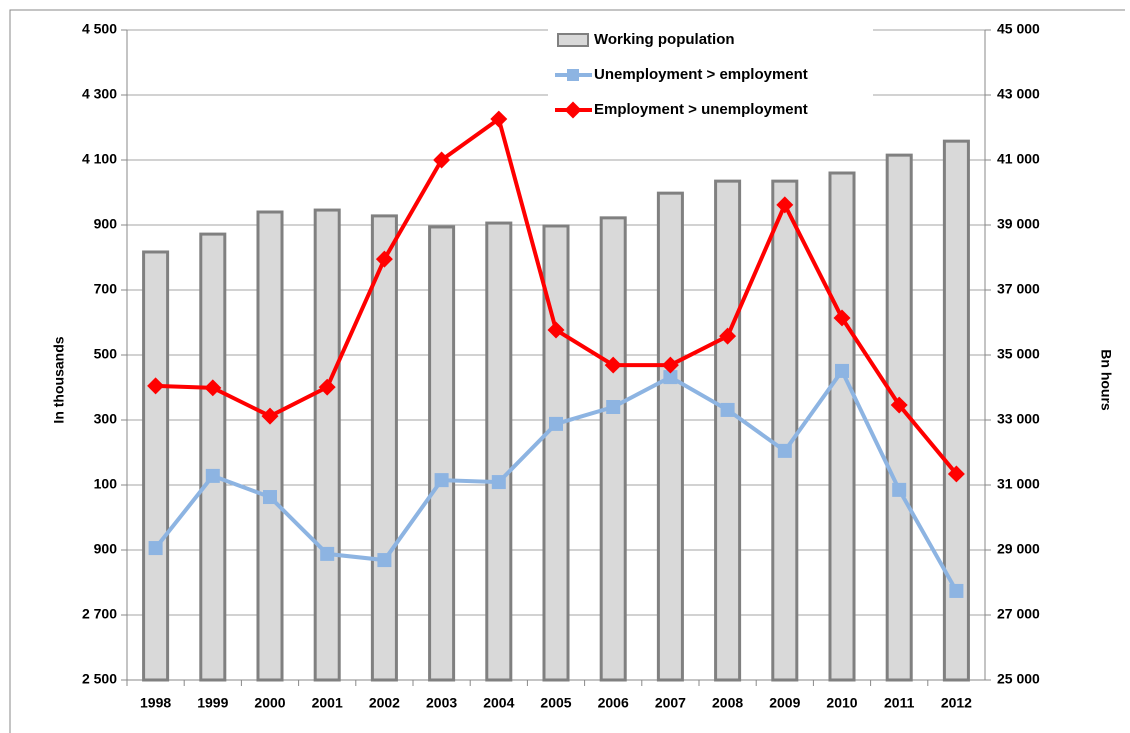  What do you see at coordinates (106, 484) in the screenshot?
I see `y-tick-label: 100` at bounding box center [106, 484].